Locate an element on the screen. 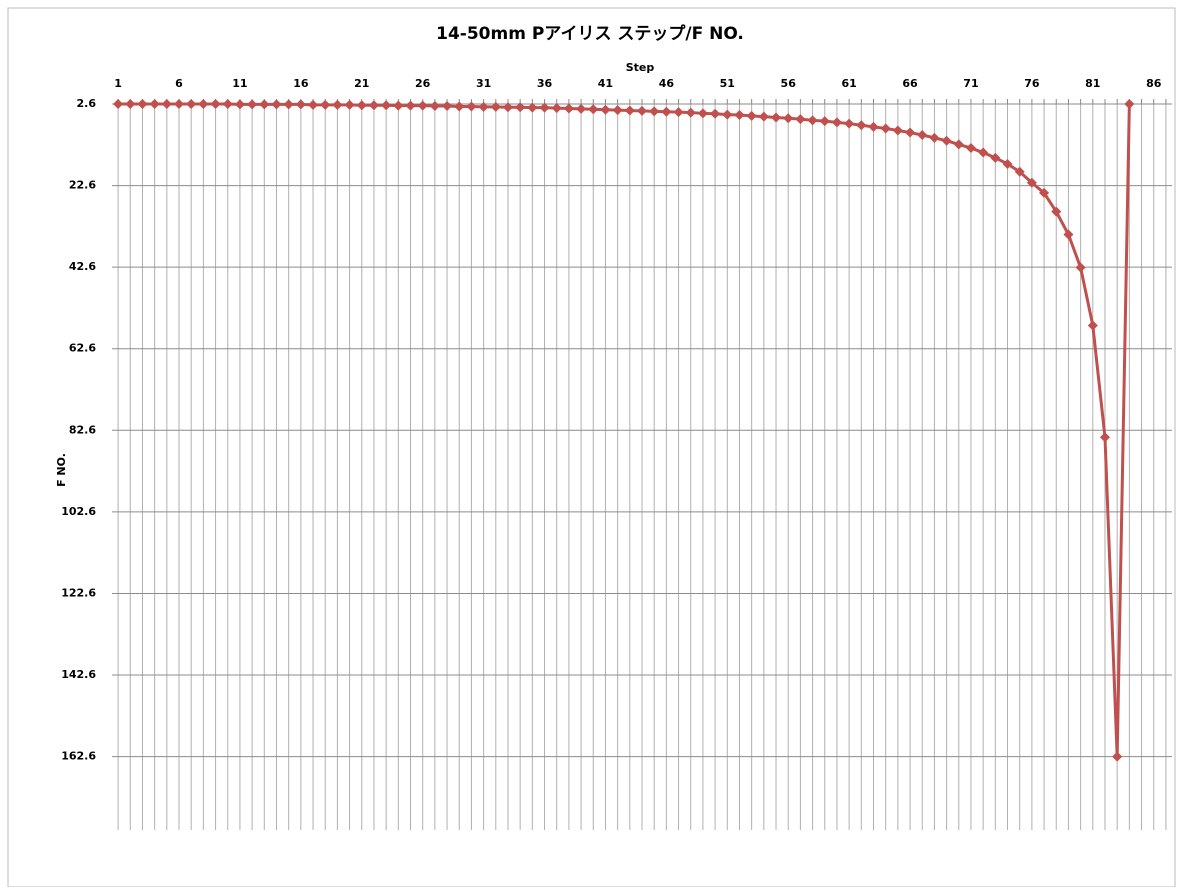 This screenshot has width=1181, height=891. y-tick-label: 142.6 is located at coordinates (78, 674).